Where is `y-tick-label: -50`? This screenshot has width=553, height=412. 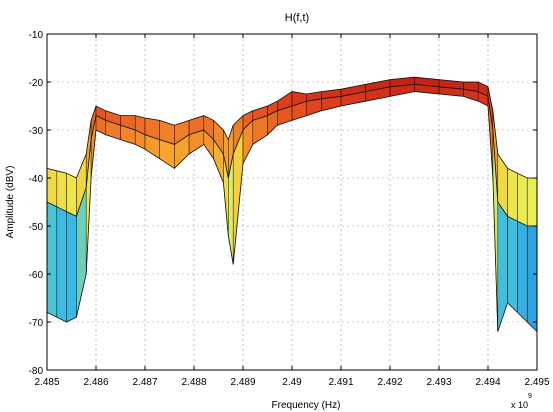
y-tick-label: -50 is located at coordinates (36, 227).